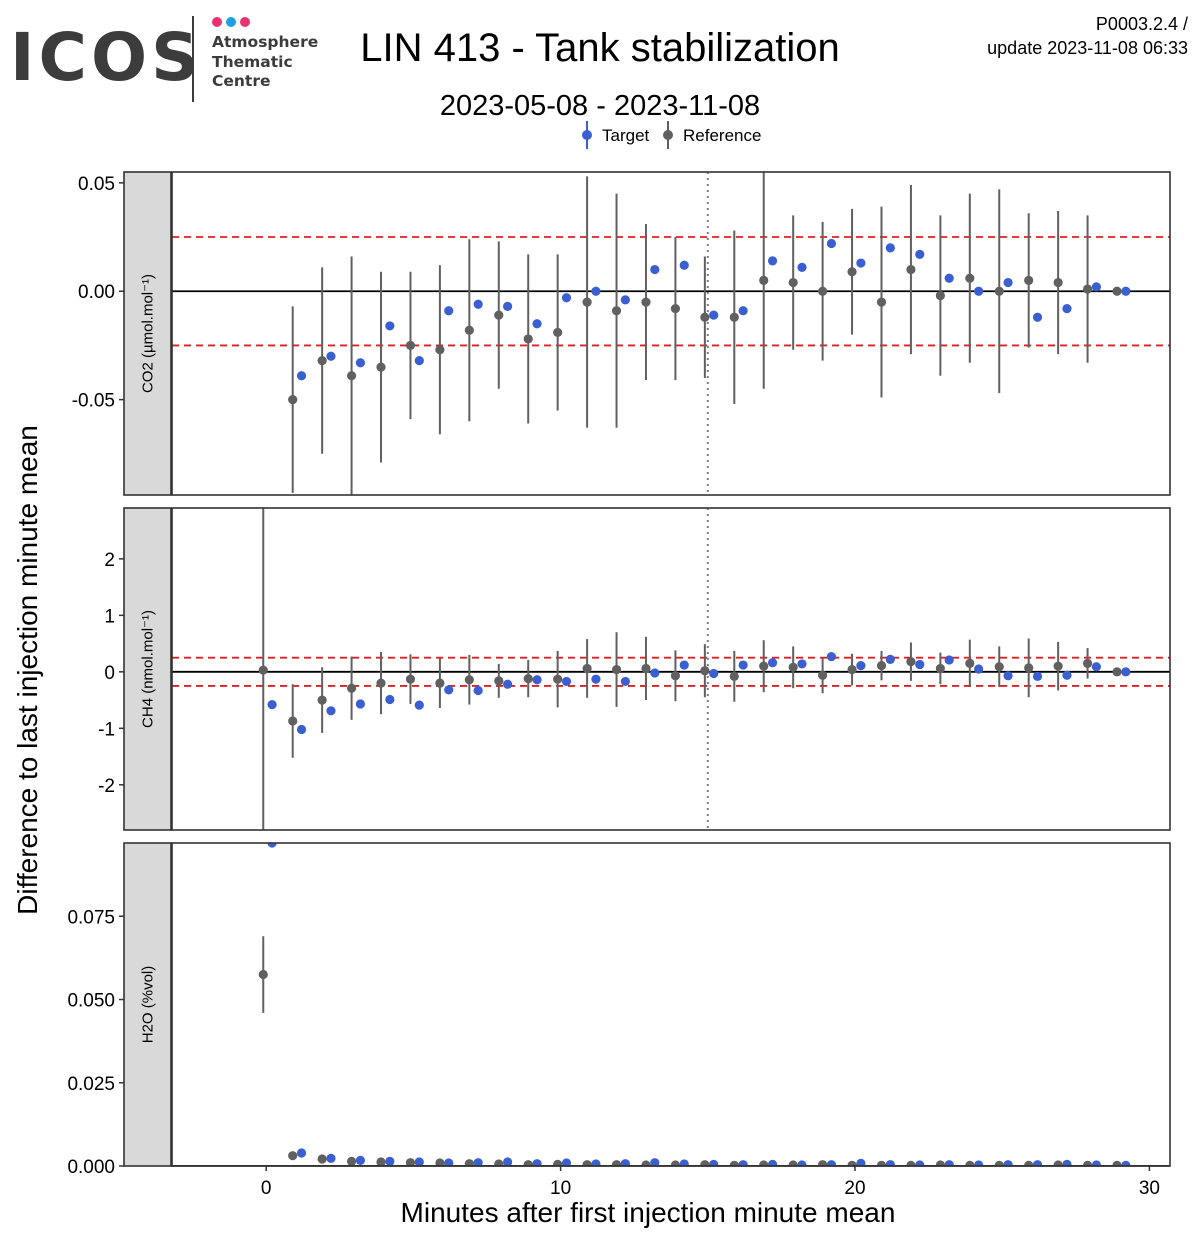 The height and width of the screenshot is (1245, 1200). Describe the element at coordinates (1141, 24) in the screenshot. I see `version-text: P0003.2.4 /` at that location.